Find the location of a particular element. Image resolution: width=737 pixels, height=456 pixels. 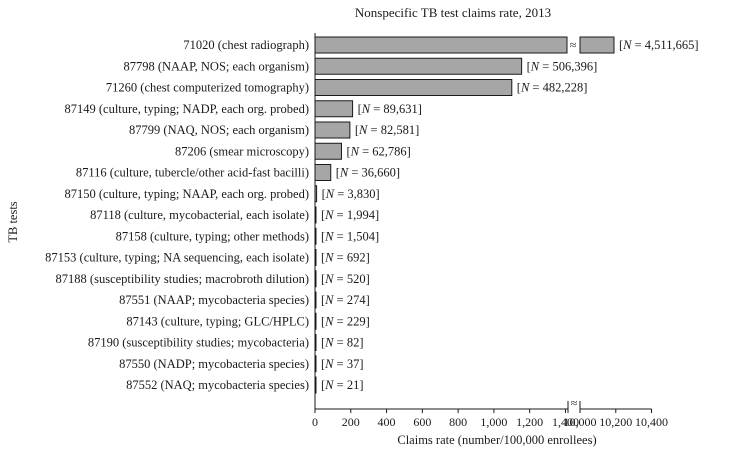

axis-break-symbol: ≈ is located at coordinates (574, 403).